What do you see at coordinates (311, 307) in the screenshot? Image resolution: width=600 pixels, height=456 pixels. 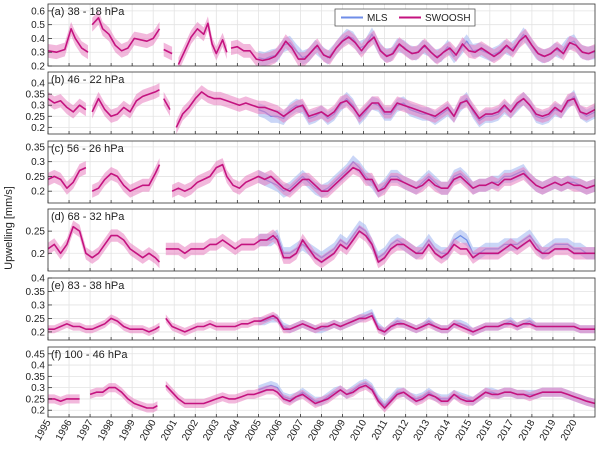 I see `panel-e: 0.2 0.25 0.3 0.35 0.4 (e) 83 - 38 hPa` at bounding box center [311, 307].